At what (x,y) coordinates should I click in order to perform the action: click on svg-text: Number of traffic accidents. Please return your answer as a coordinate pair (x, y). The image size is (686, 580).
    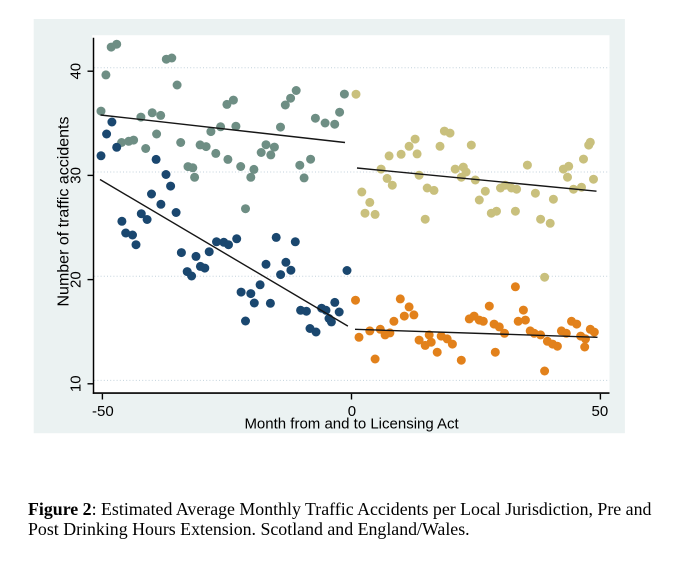
    Looking at the image, I should click on (63, 211).